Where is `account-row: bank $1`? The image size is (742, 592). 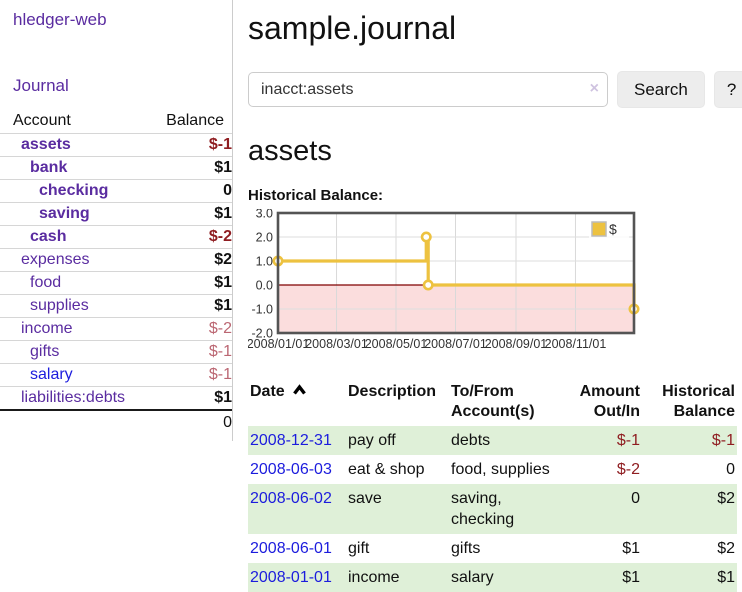 account-row: bank $1 is located at coordinates (116, 168).